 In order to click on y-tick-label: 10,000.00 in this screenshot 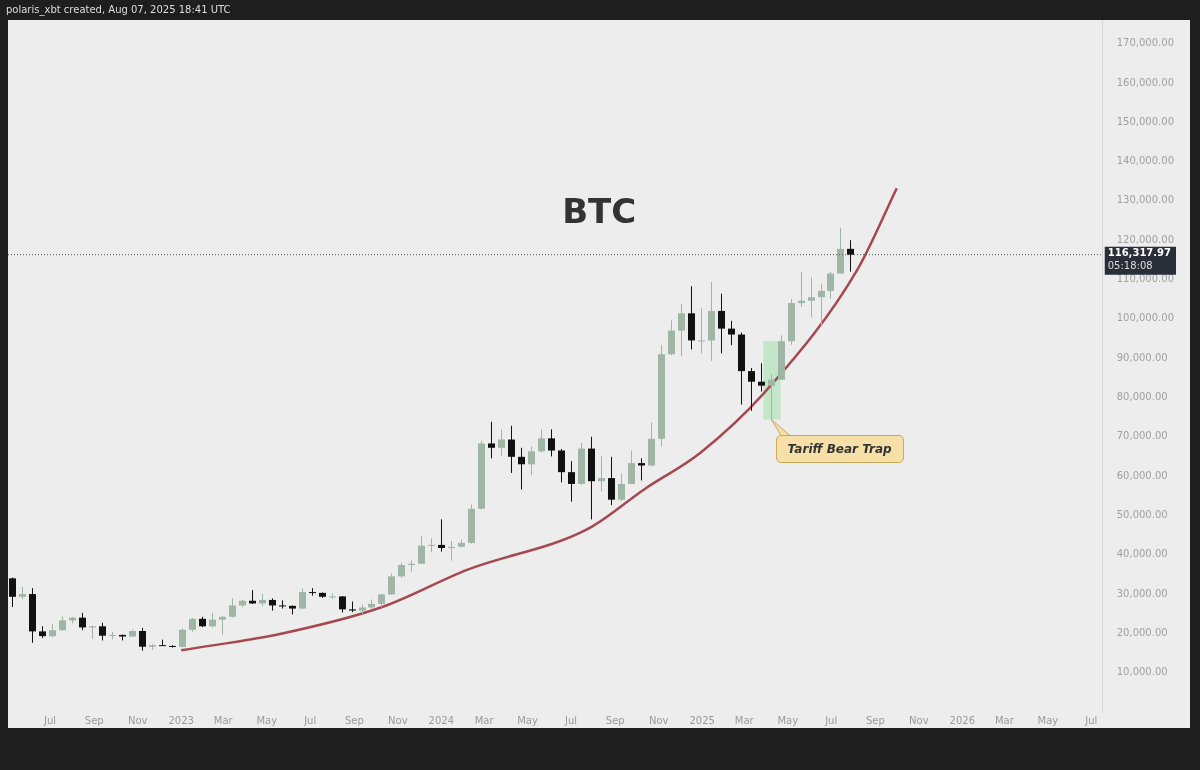, I will do `click(1142, 672)`.